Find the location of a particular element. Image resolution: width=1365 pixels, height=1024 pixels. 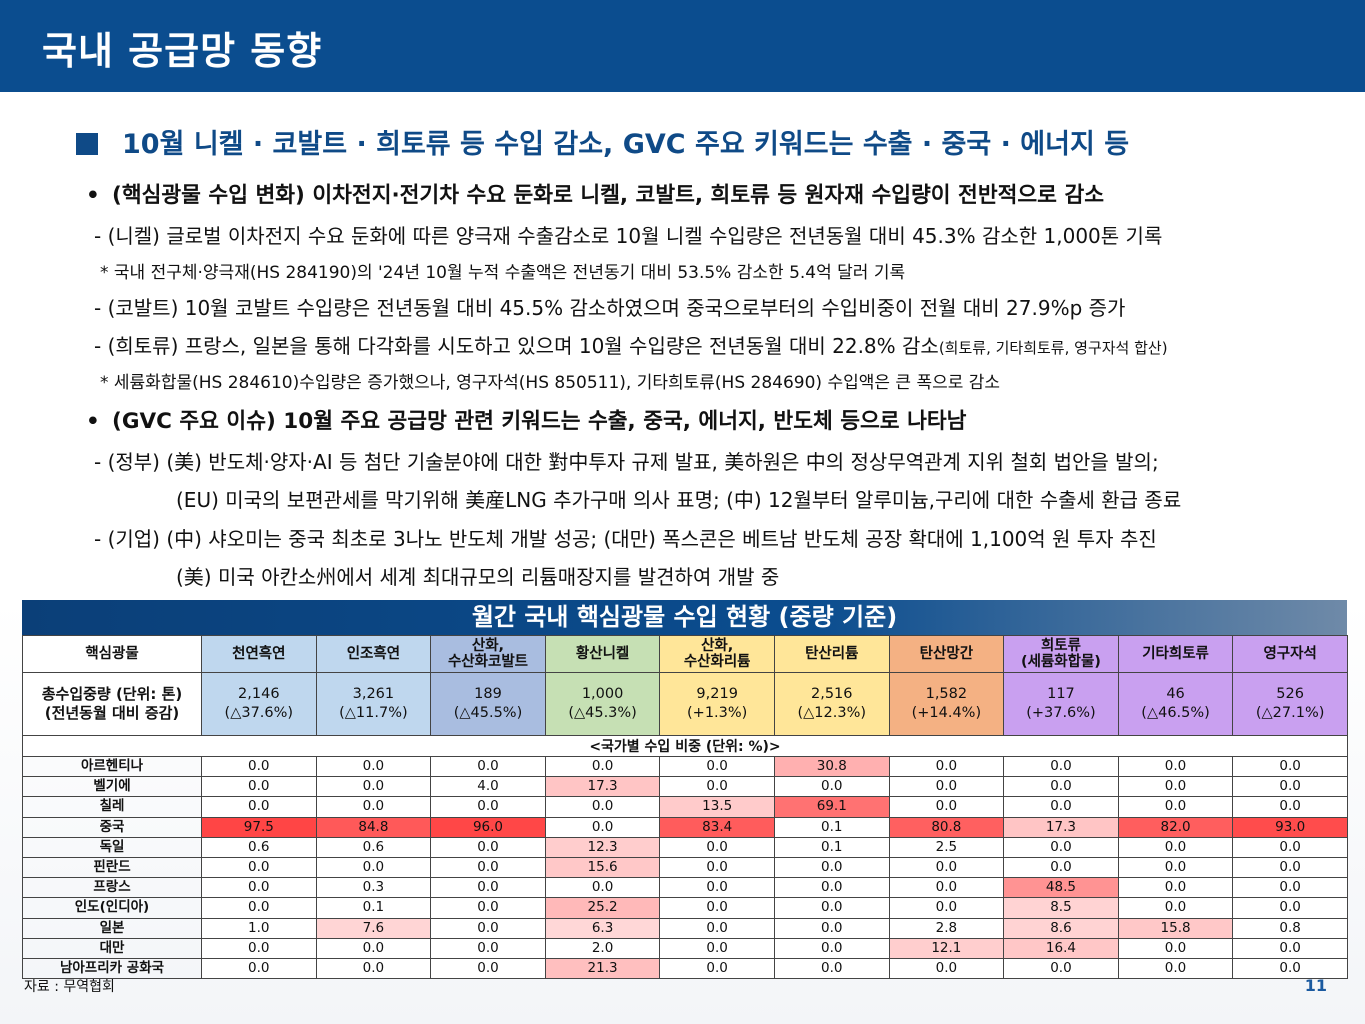

share-cell: 8.6 is located at coordinates (1061, 928).